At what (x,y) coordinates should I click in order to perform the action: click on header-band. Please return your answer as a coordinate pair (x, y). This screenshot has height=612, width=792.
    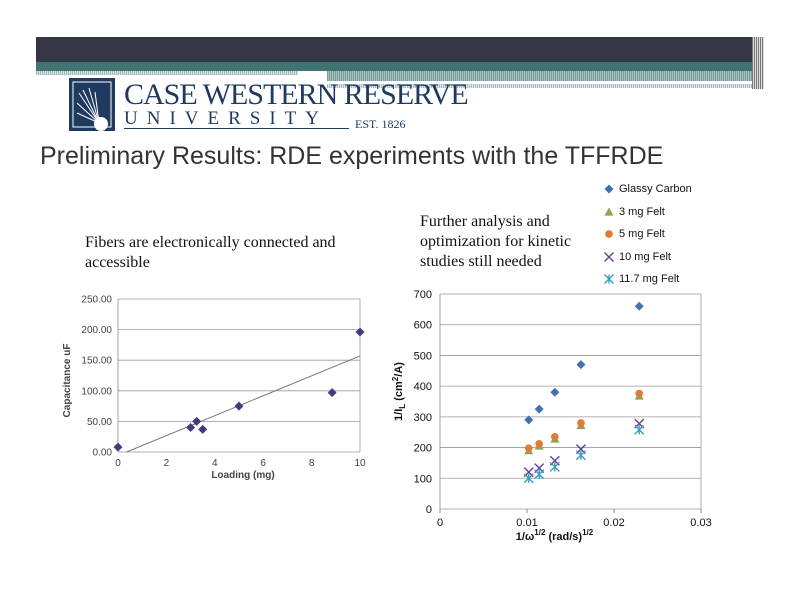
    Looking at the image, I should click on (394, 49).